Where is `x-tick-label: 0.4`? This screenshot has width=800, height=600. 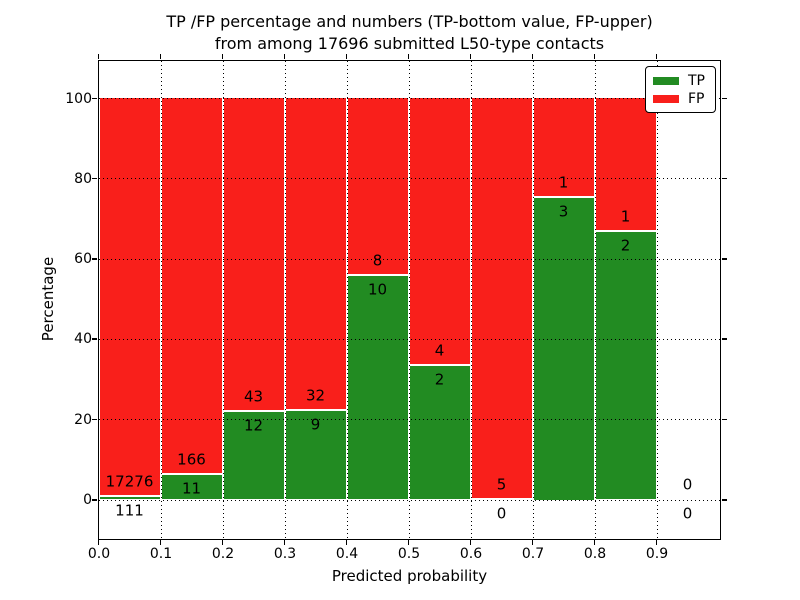 x-tick-label: 0.4 is located at coordinates (347, 554).